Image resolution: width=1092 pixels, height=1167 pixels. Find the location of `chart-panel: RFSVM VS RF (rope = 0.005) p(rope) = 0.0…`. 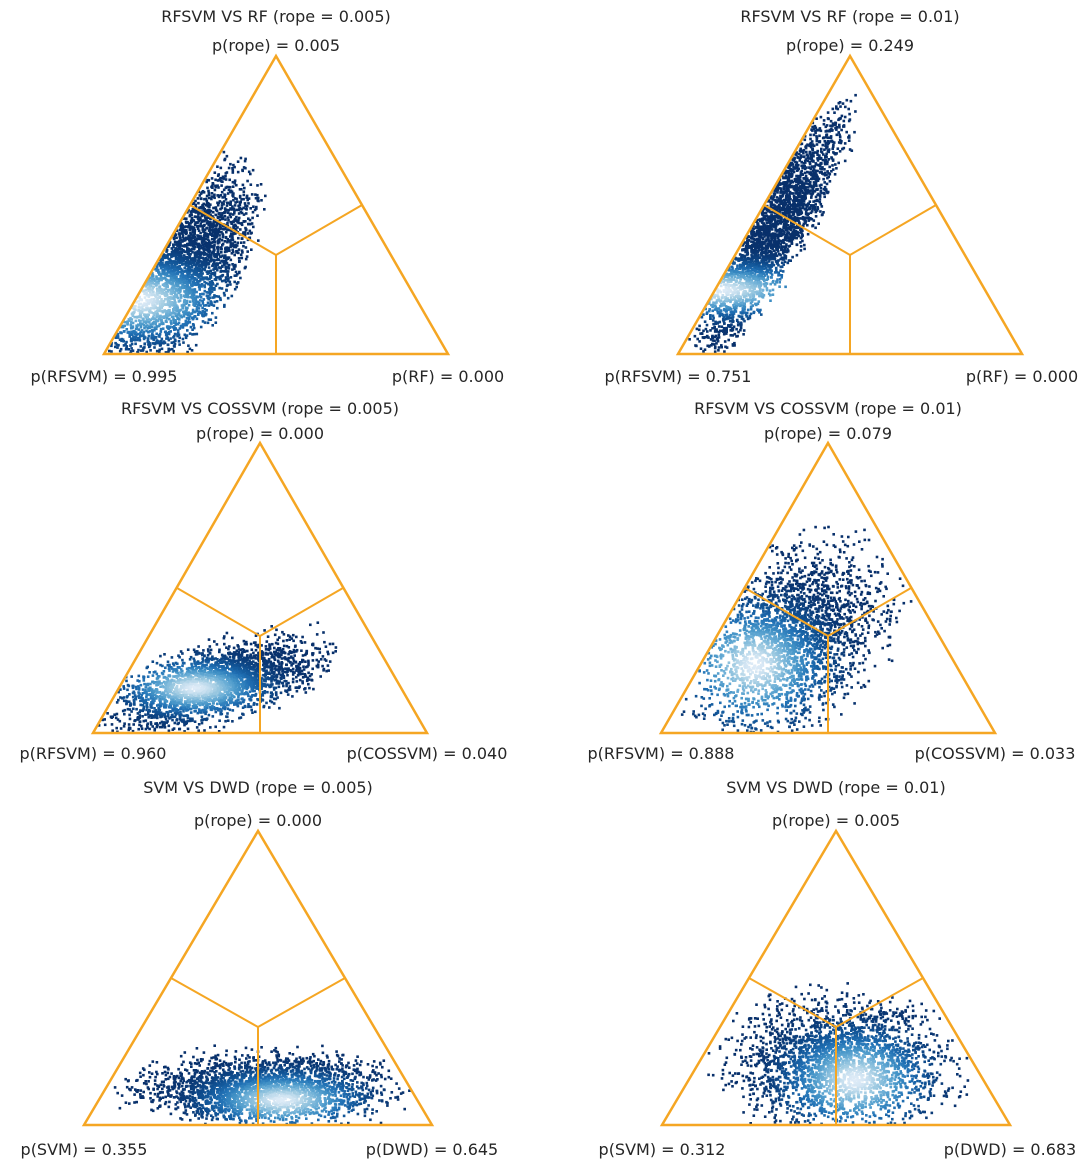

chart-panel: RFSVM VS RF (rope = 0.005) p(rope) = 0.0… is located at coordinates (268, 196).